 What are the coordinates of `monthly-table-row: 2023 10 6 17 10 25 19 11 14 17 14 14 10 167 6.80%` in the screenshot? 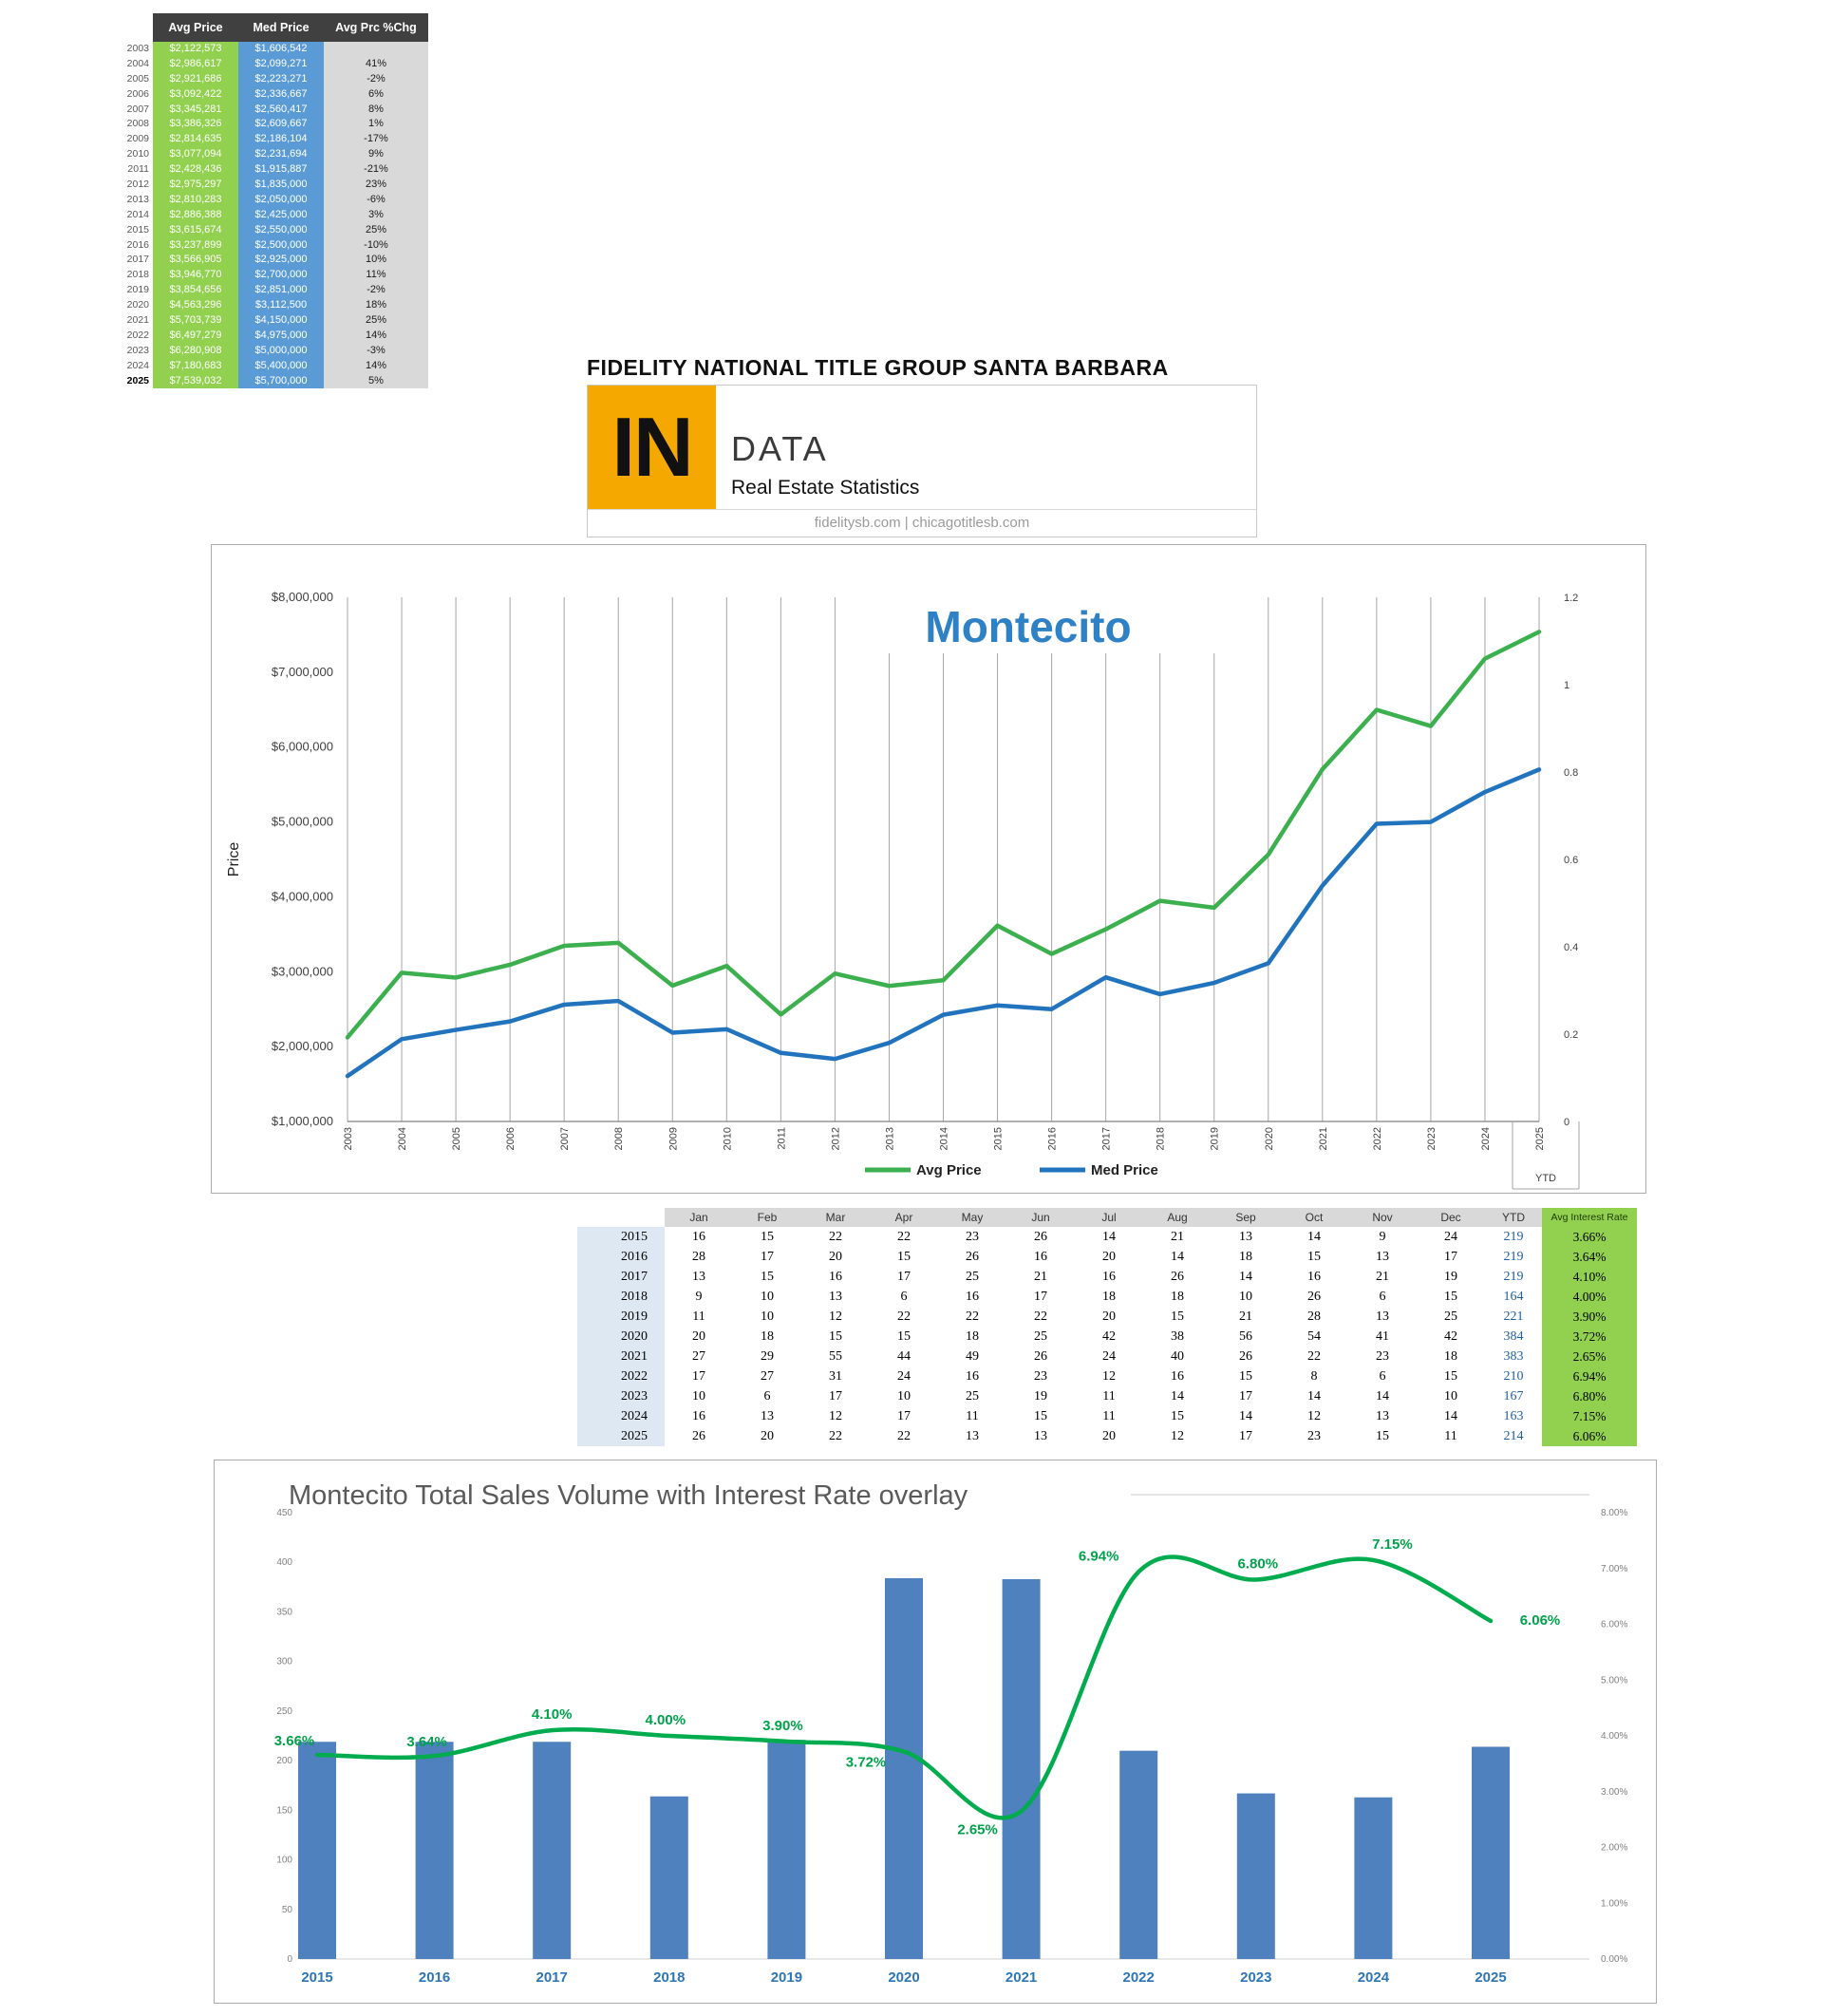 It's located at (1107, 1396).